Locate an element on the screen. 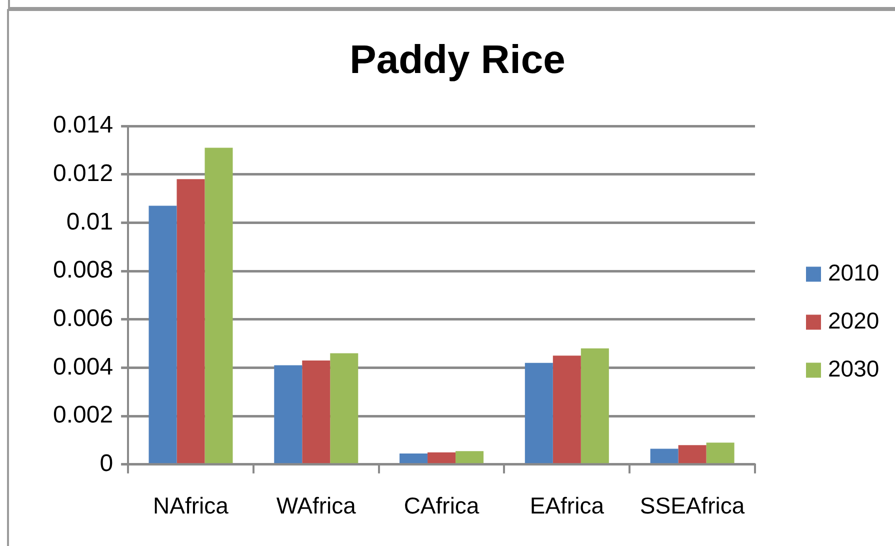  x-tick-label: WAfrica is located at coordinates (316, 505).